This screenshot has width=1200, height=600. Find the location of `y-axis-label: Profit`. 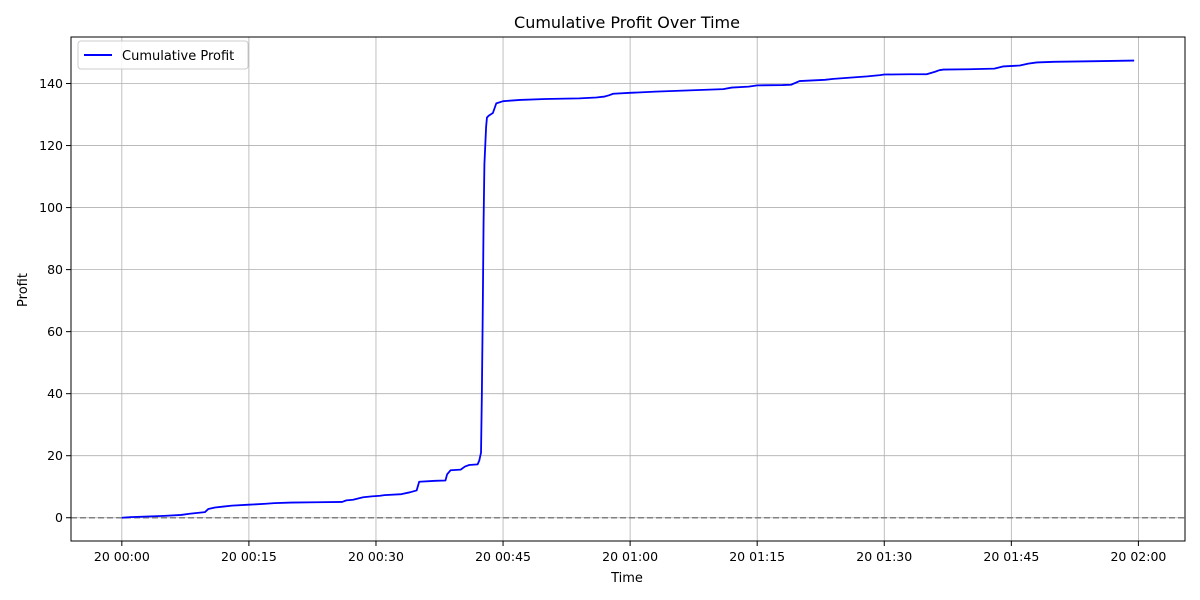

y-axis-label: Profit is located at coordinates (23, 290).